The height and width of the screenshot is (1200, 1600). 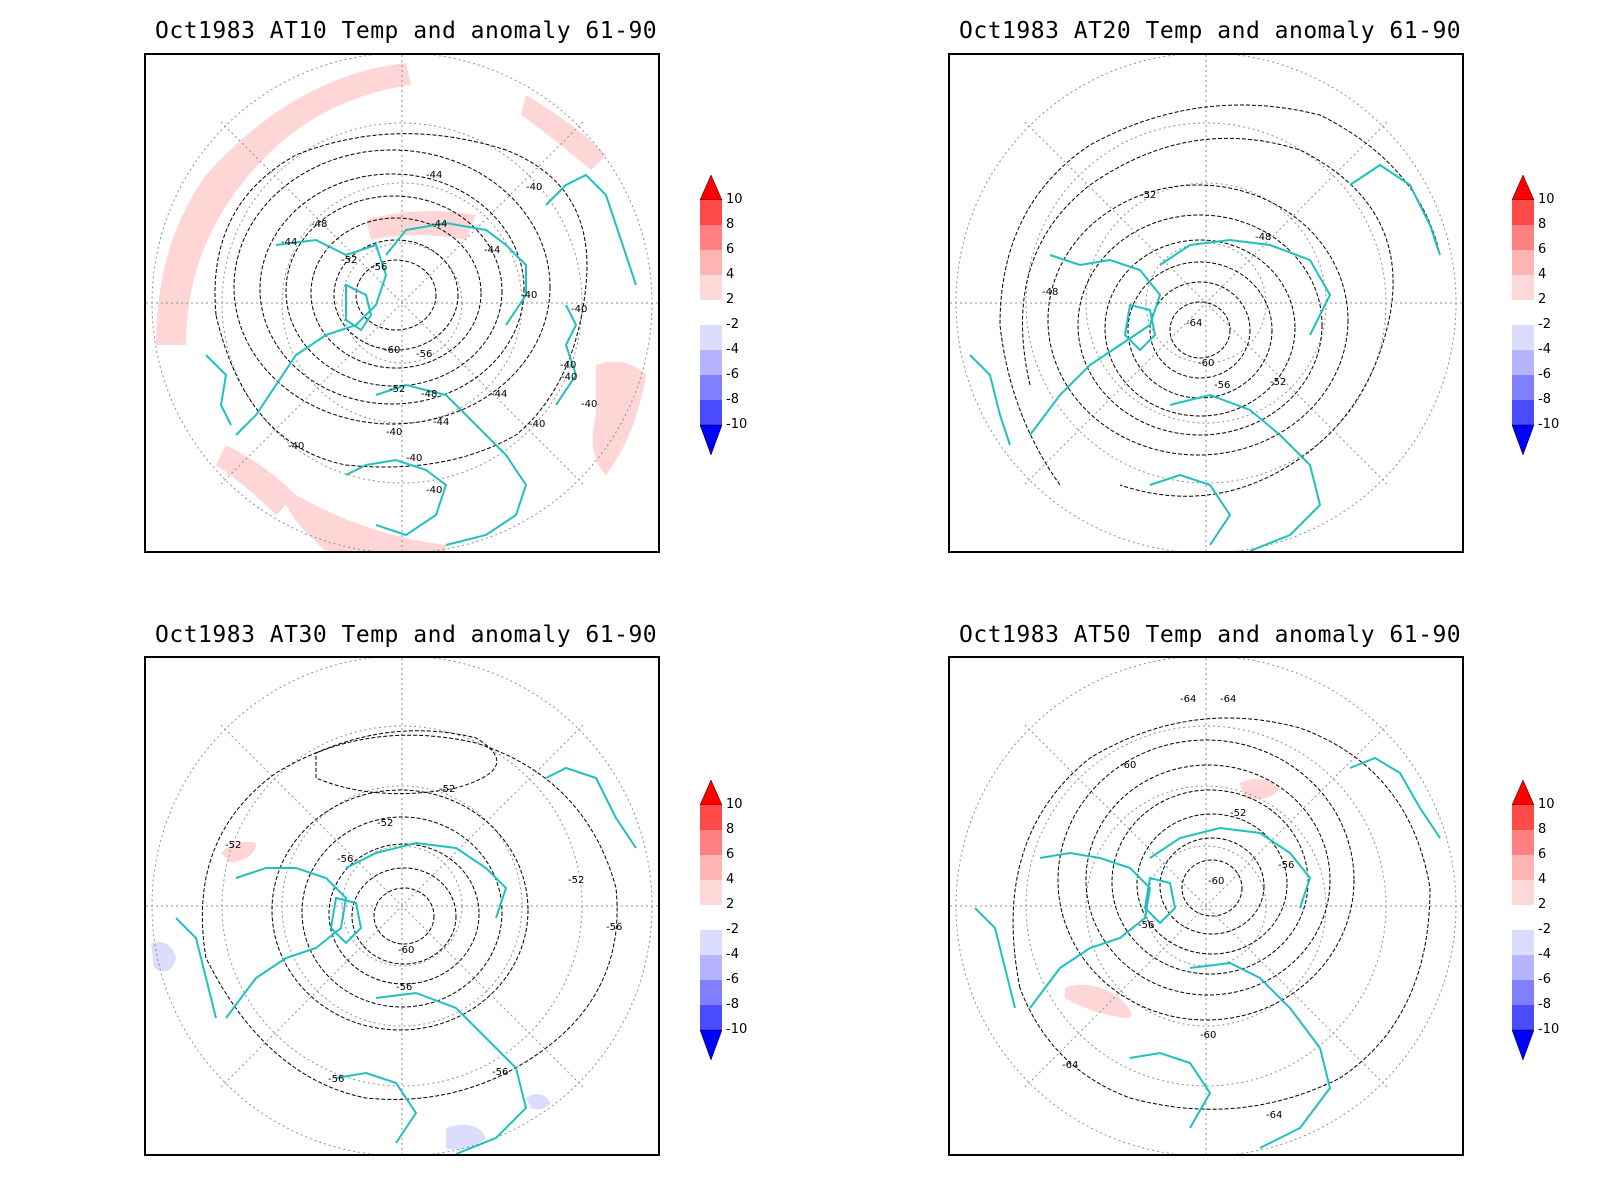 What do you see at coordinates (406, 31) in the screenshot?
I see `panel-title: Oct1983 AT10 Temp and anomaly 61-90` at bounding box center [406, 31].